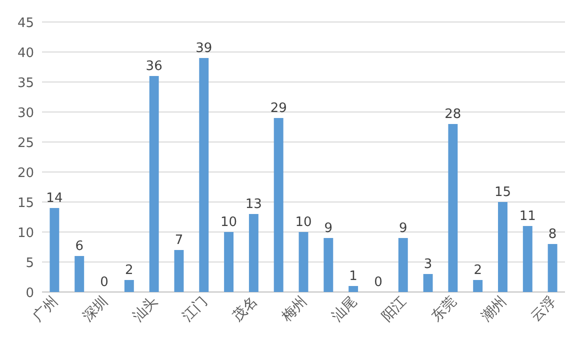 Image resolution: width=578 pixels, height=349 pixels. I want to click on x-tick-label: 云浮, so click(544, 309).